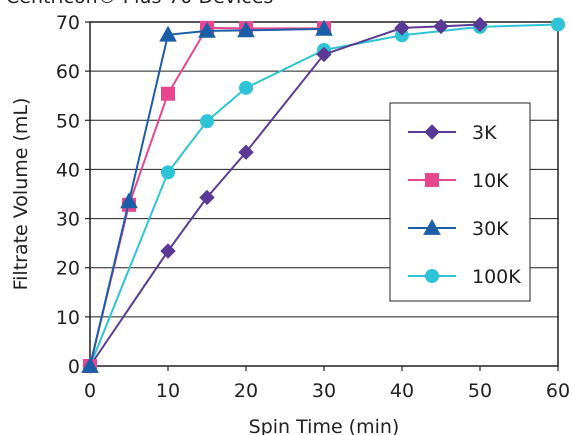 This screenshot has height=435, width=572. Describe the element at coordinates (68, 72) in the screenshot. I see `y-tick-label: 60` at that location.